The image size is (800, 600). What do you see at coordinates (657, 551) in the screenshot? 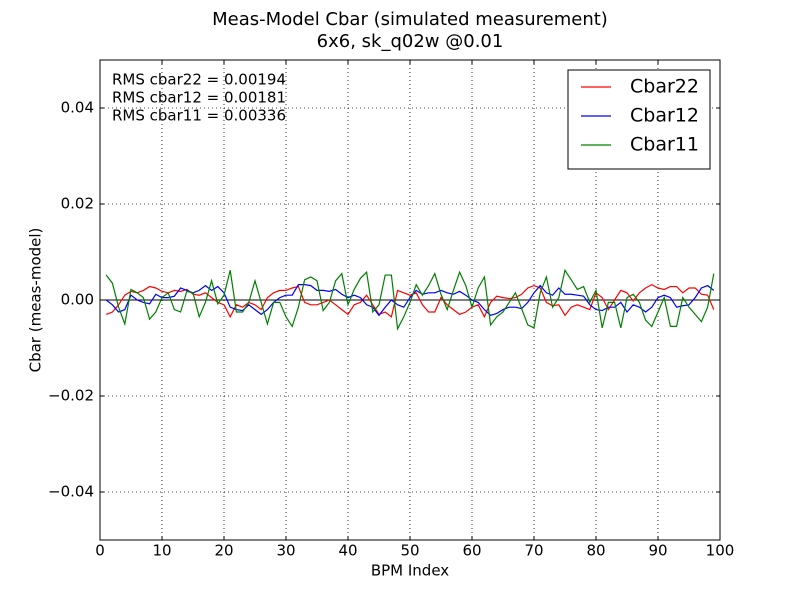
I see `x-tick-label: 90` at bounding box center [657, 551].